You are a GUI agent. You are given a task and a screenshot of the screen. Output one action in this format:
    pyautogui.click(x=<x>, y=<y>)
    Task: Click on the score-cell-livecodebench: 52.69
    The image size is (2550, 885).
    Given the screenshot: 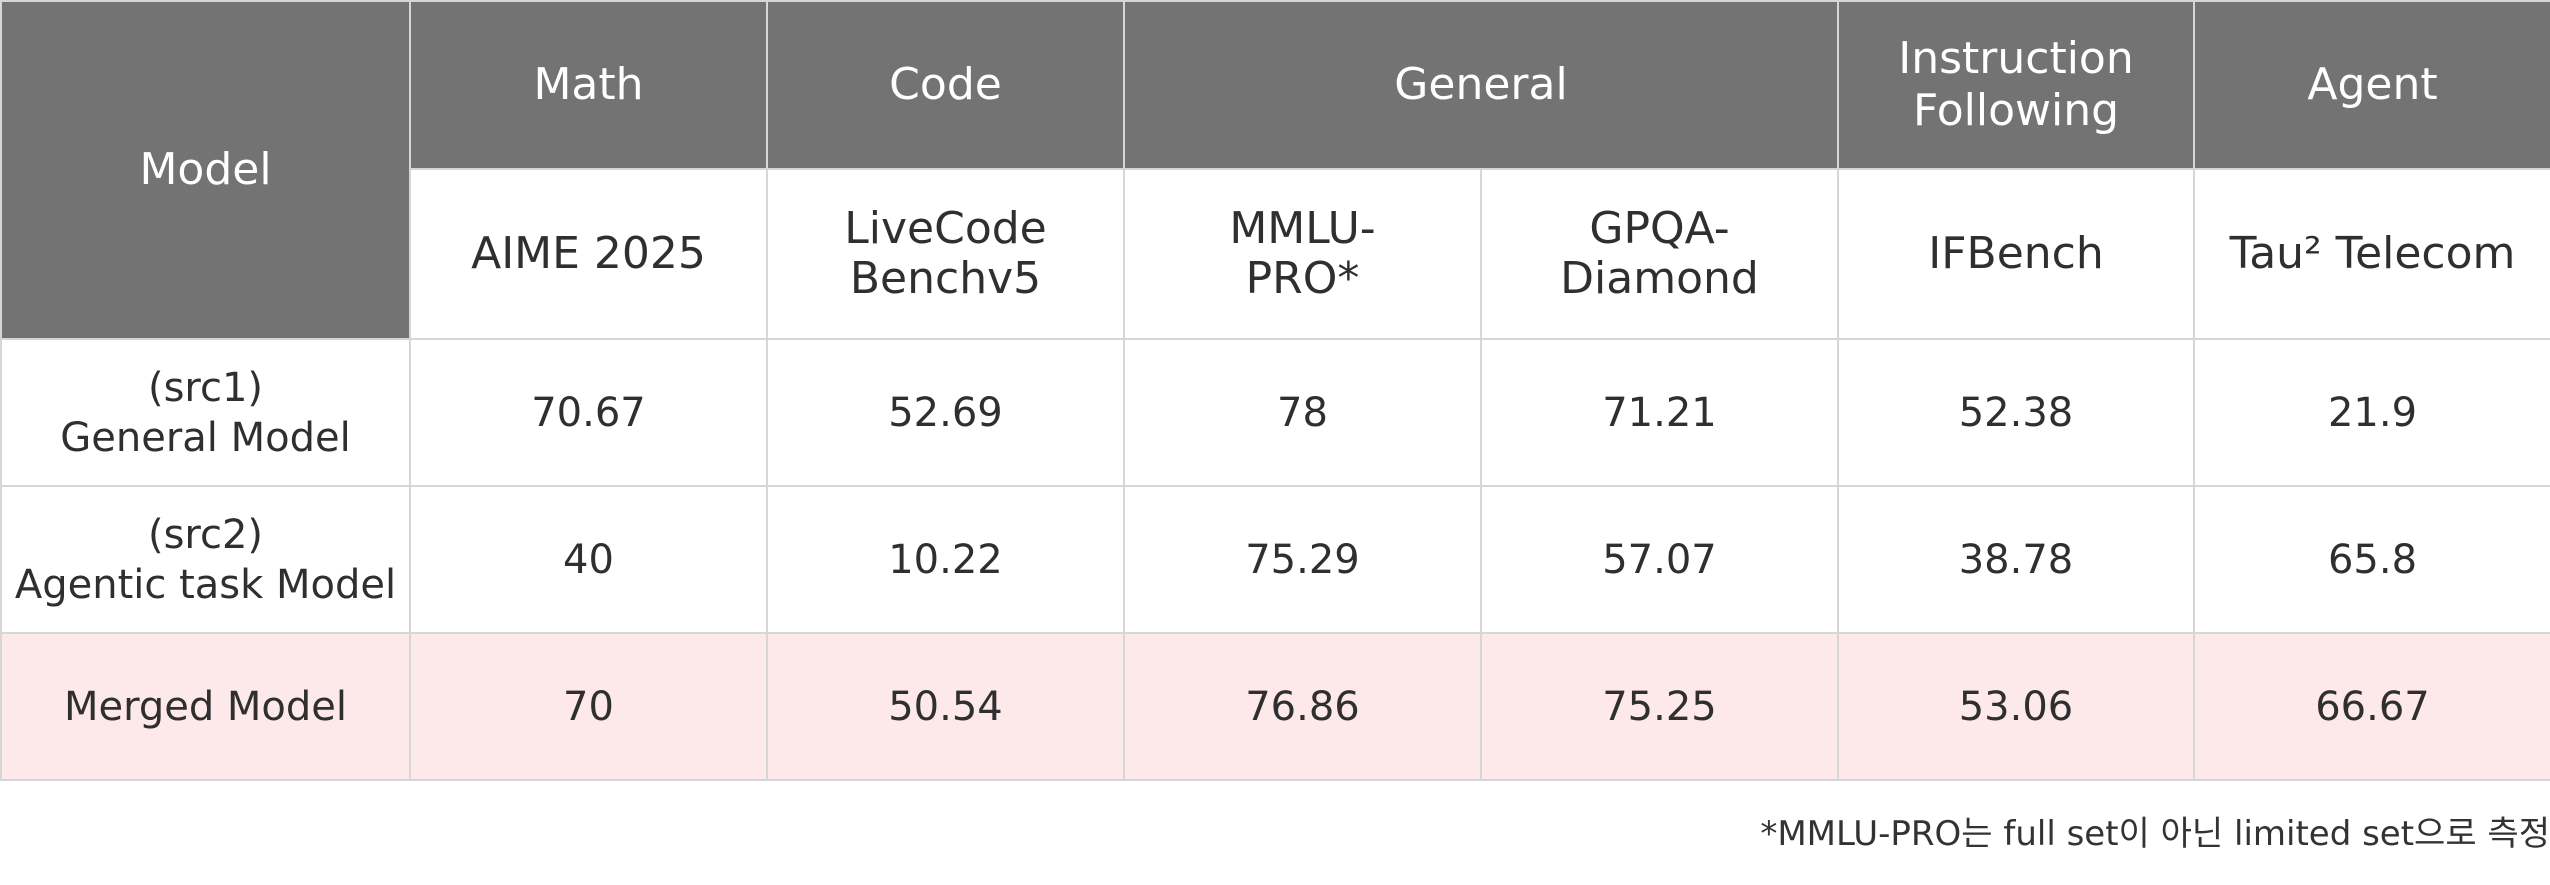 What is the action you would take?
    pyautogui.click(x=945, y=412)
    